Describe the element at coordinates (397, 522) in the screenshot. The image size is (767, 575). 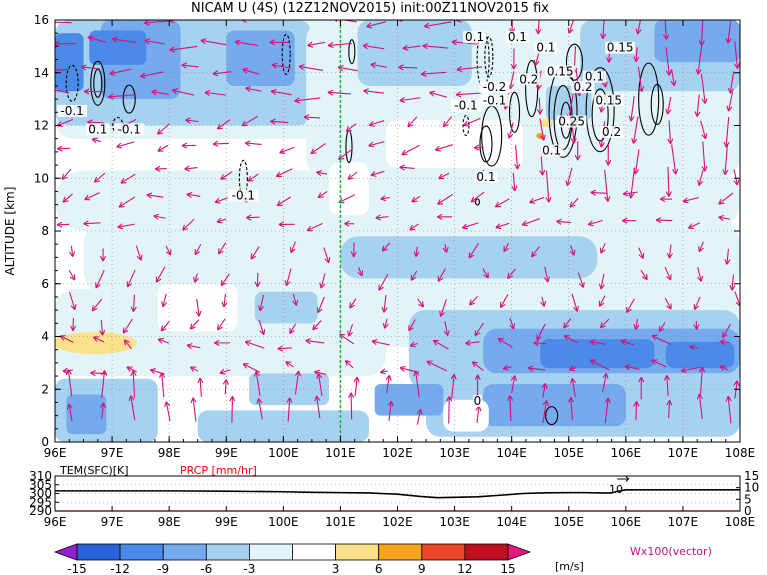
I see `surface-x-tick-label: 102E` at that location.